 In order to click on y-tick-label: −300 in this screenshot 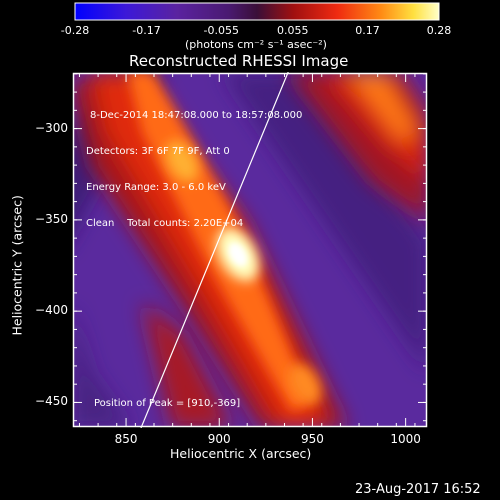, I will do `click(51, 127)`.